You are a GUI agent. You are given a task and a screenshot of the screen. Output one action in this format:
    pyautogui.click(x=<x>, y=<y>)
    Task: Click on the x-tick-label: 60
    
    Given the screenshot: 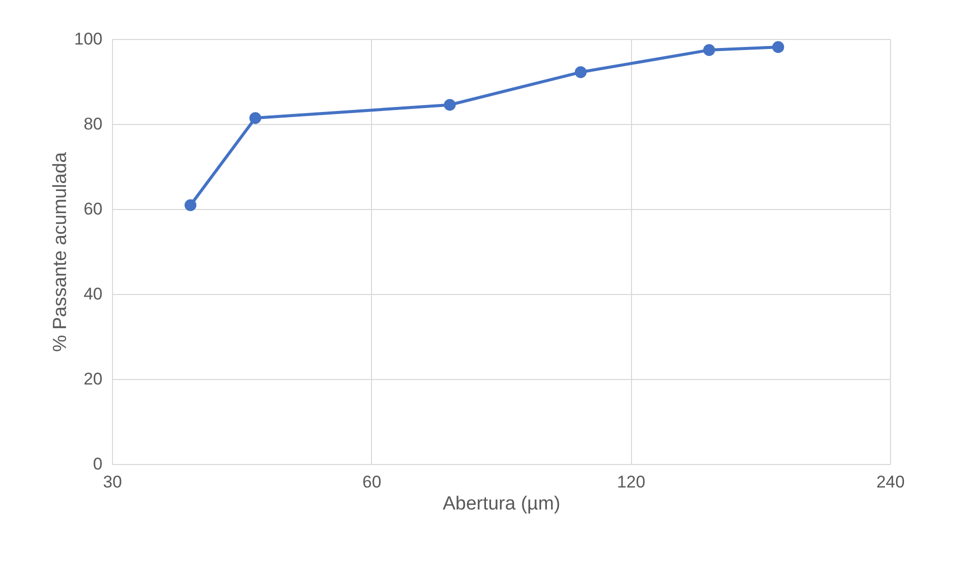 What is the action you would take?
    pyautogui.click(x=372, y=482)
    